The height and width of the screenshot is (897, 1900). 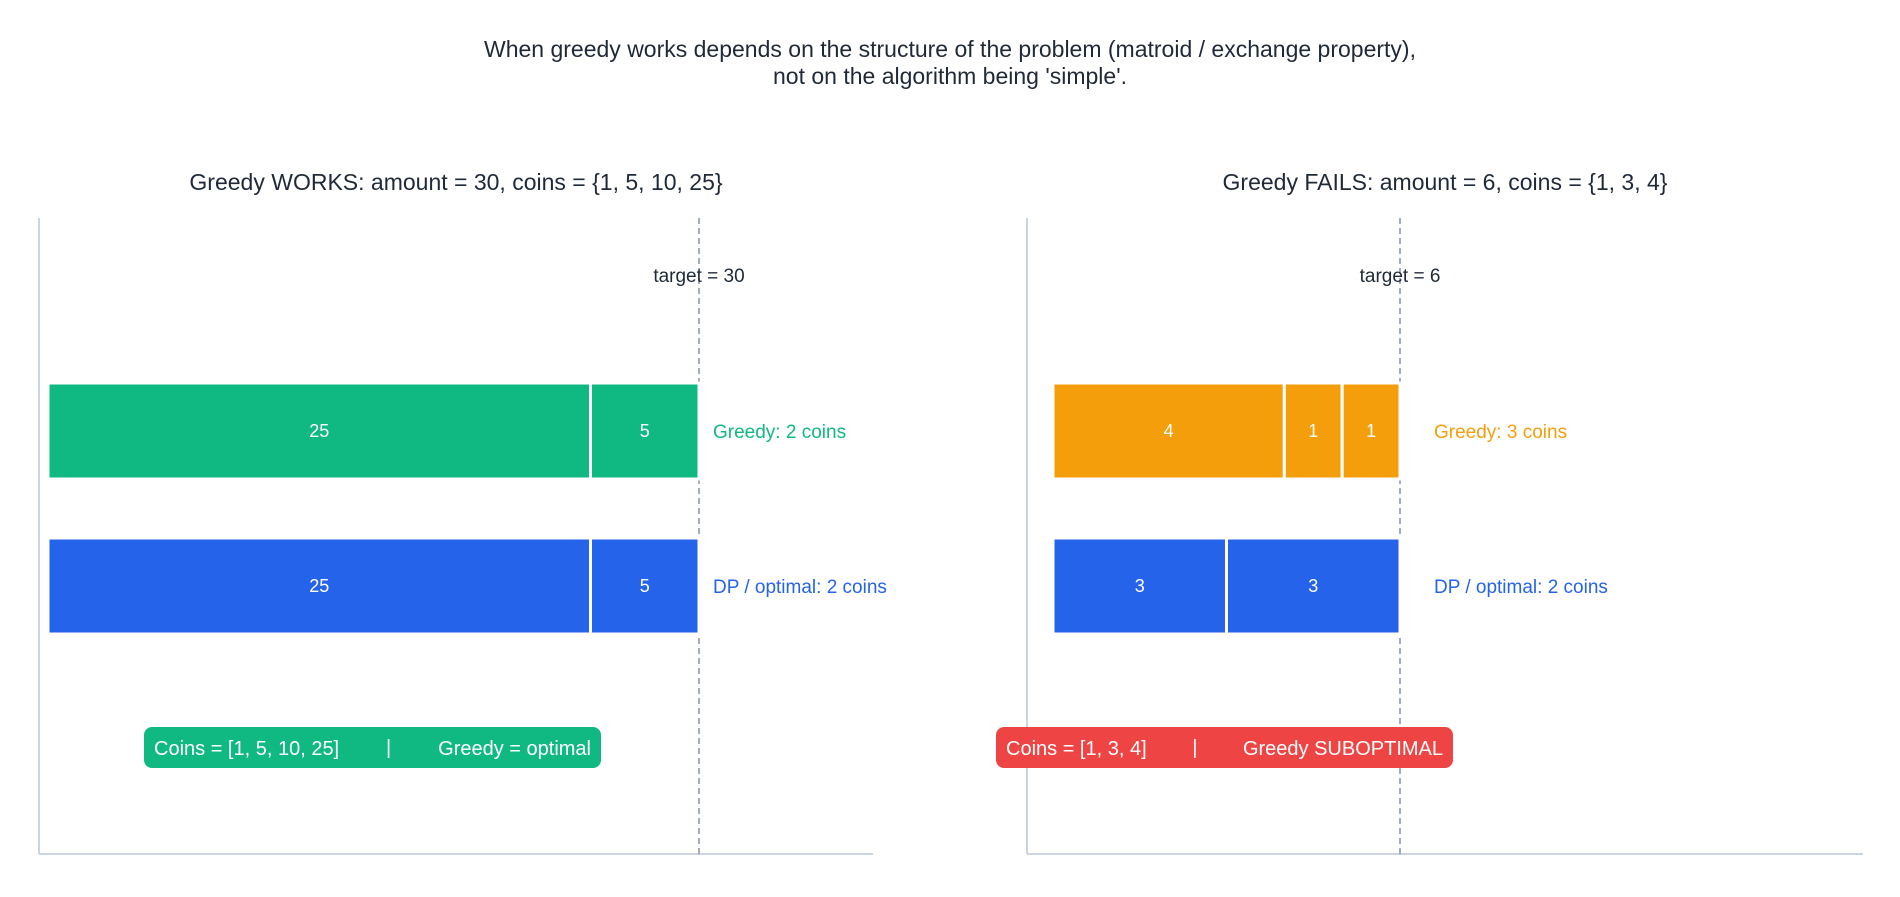 I want to click on badge-right-text: Greedy SUBOPTIMAL, so click(x=1343, y=749).